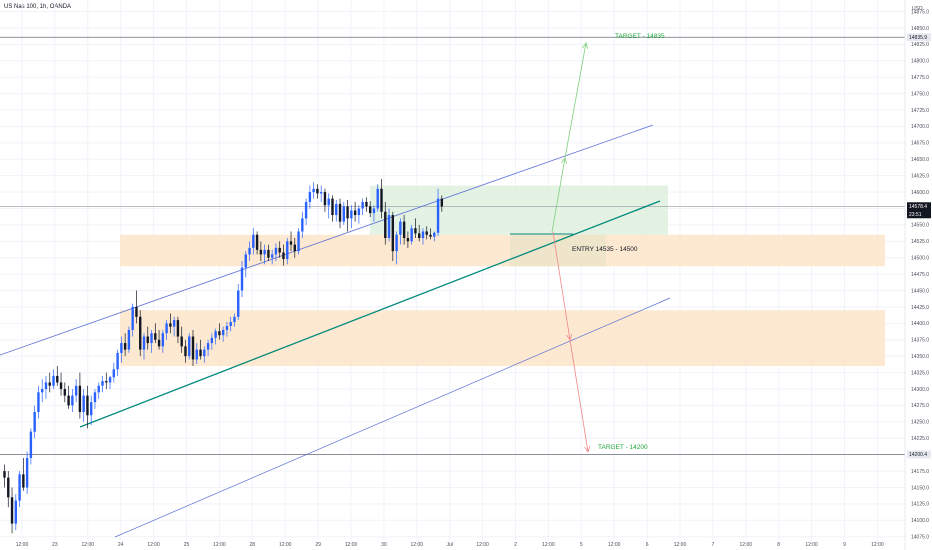 The image size is (932, 550). What do you see at coordinates (920, 78) in the screenshot?
I see `price-tick-label: 14775.0` at bounding box center [920, 78].